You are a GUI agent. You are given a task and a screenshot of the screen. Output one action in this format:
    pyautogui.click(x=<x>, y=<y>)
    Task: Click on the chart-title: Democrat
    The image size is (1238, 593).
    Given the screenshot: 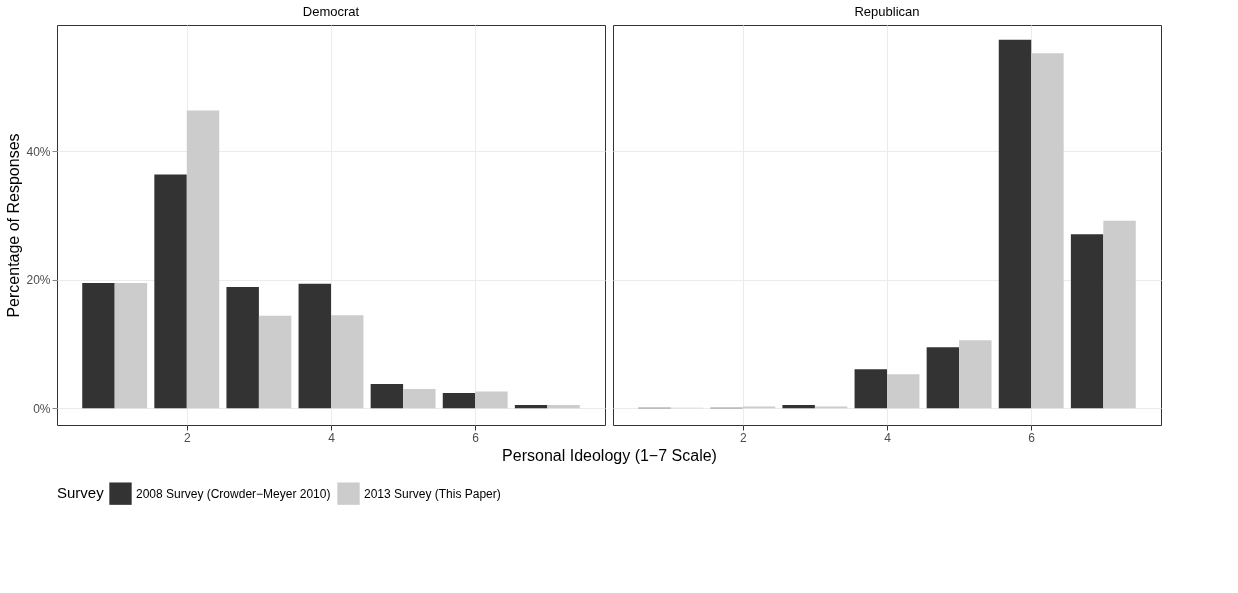 What is the action you would take?
    pyautogui.click(x=331, y=11)
    